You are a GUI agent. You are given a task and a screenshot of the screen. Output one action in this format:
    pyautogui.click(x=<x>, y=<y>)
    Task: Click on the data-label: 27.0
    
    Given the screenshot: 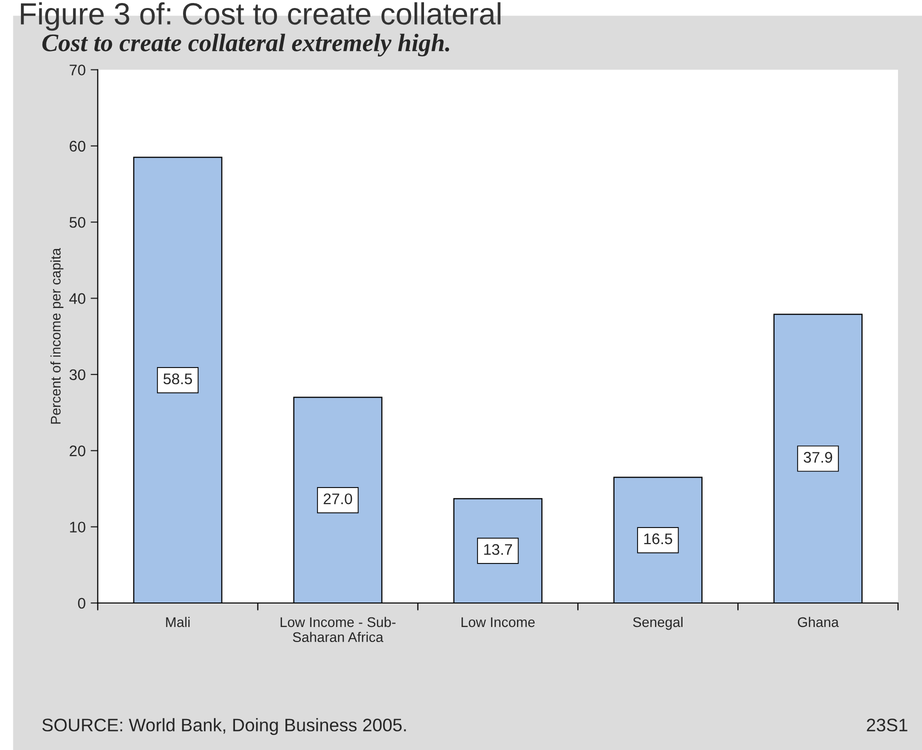 What is the action you would take?
    pyautogui.click(x=338, y=498)
    